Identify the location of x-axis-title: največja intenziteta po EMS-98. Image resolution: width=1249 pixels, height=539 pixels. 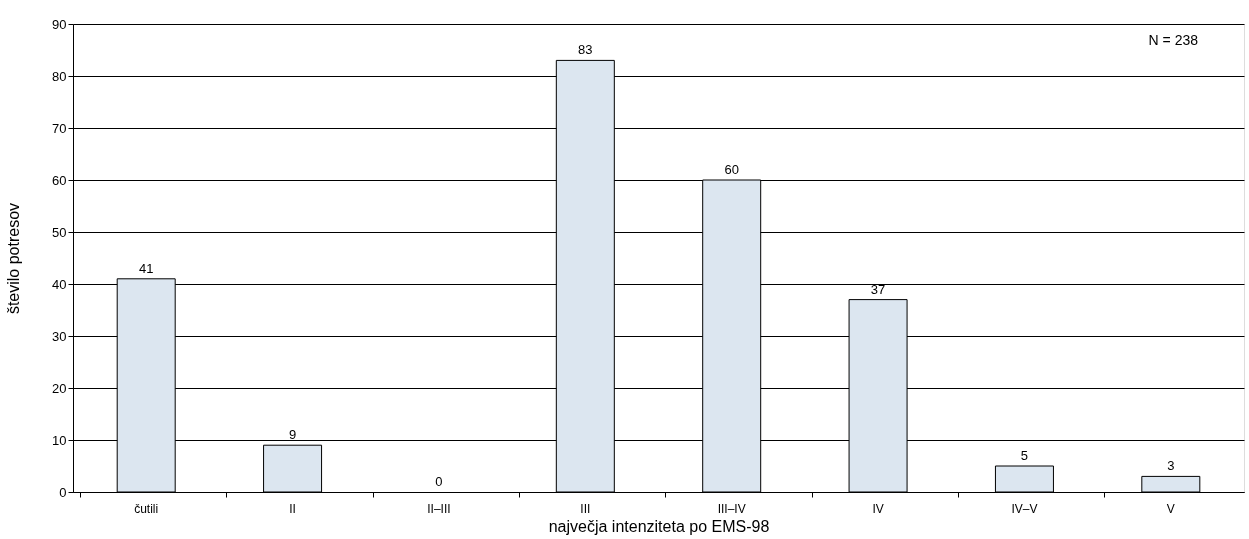
(659, 526).